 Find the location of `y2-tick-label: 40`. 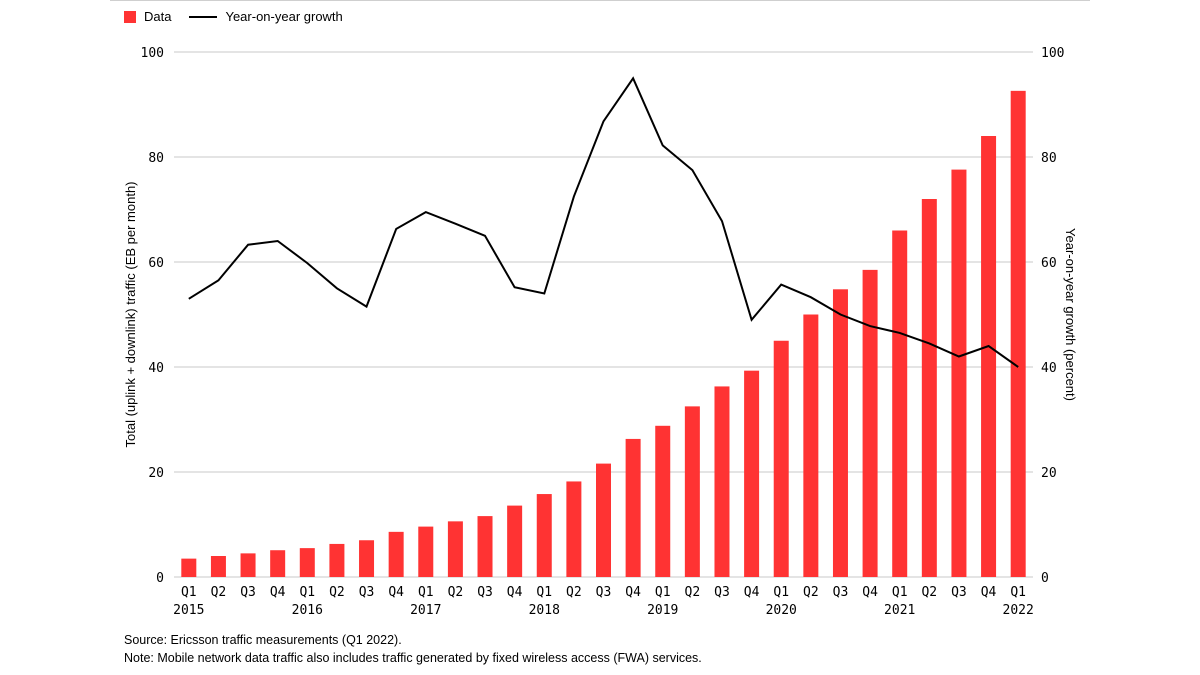

y2-tick-label: 40 is located at coordinates (1049, 368).